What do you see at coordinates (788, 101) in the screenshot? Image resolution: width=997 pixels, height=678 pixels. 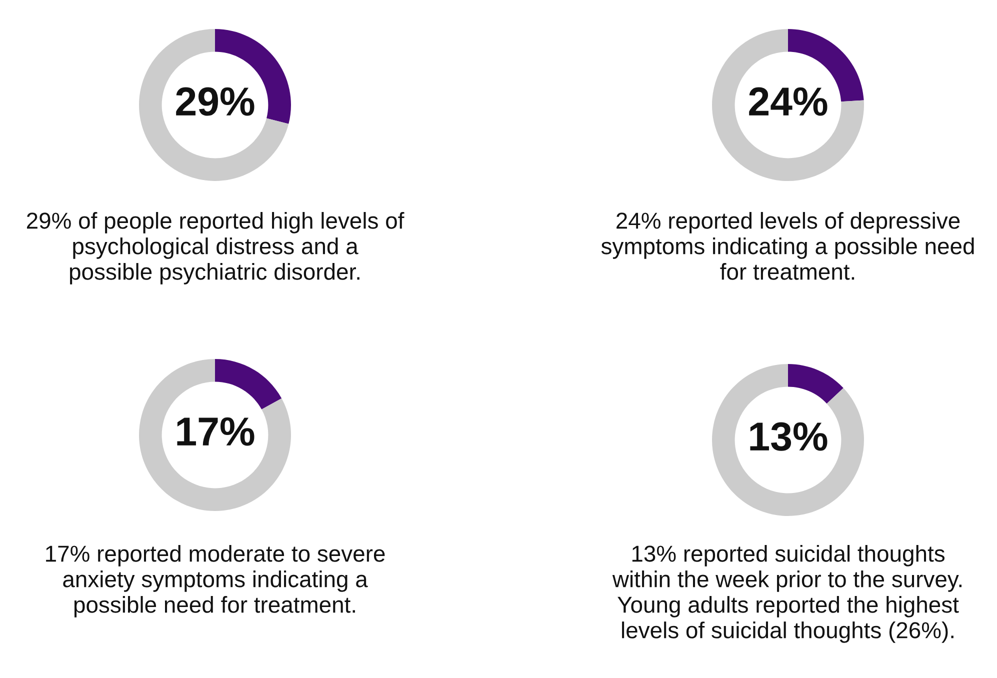 I see `data-label: 24%` at bounding box center [788, 101].